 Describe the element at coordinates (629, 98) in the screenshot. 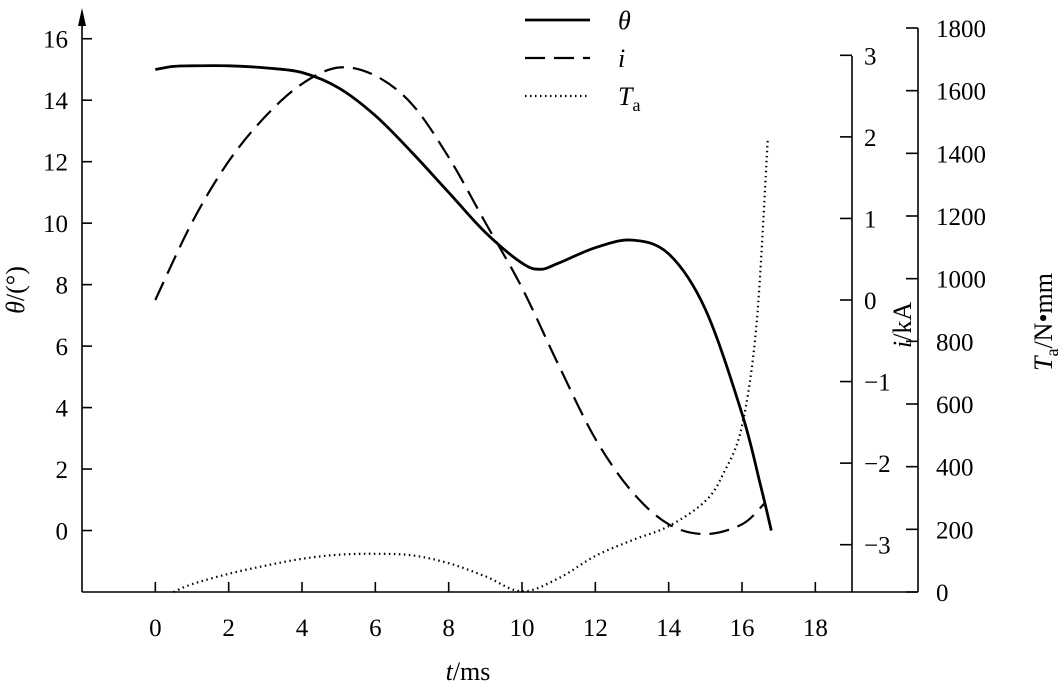

I see `legend-entry-label: Ta` at that location.